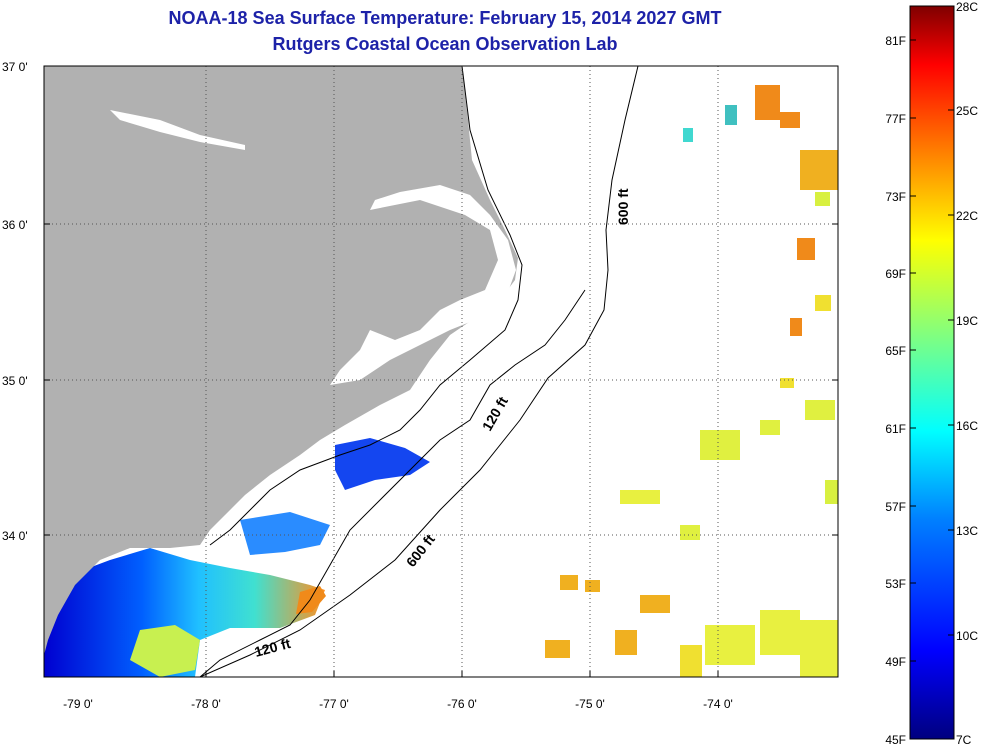 This screenshot has width=984, height=754. Describe the element at coordinates (895, 740) in the screenshot. I see `colorbar-f-45: 45F` at that location.